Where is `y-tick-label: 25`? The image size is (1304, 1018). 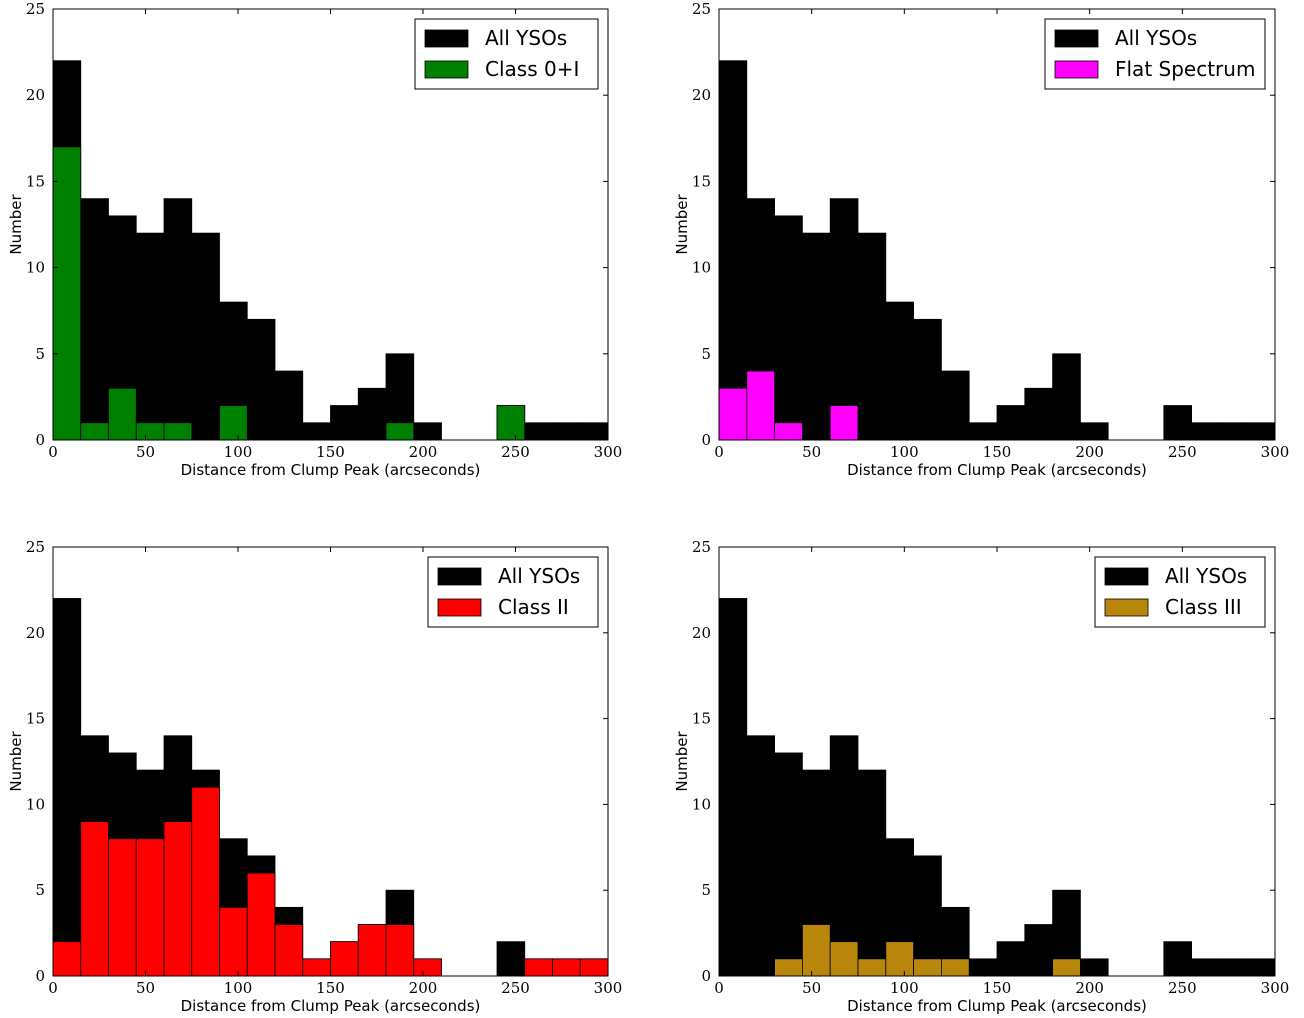
y-tick-label: 25 is located at coordinates (35, 547).